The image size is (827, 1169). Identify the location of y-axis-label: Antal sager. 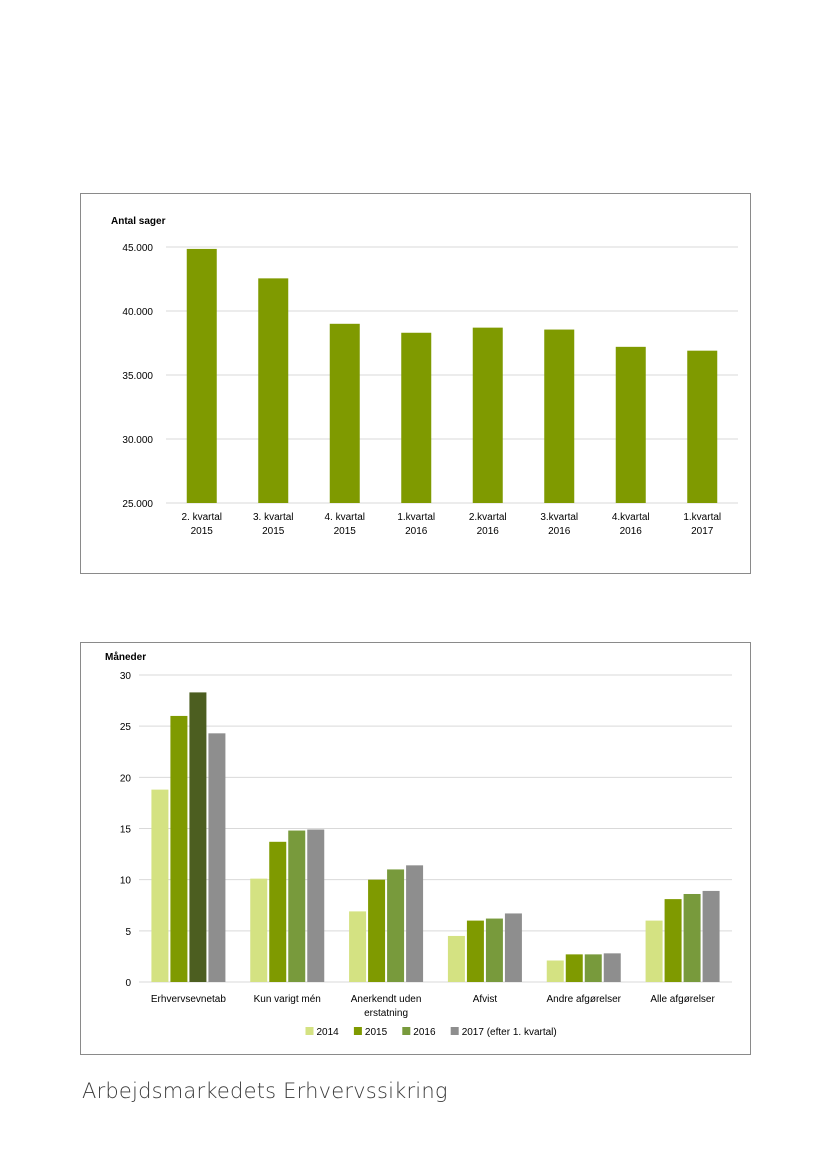
(138, 221).